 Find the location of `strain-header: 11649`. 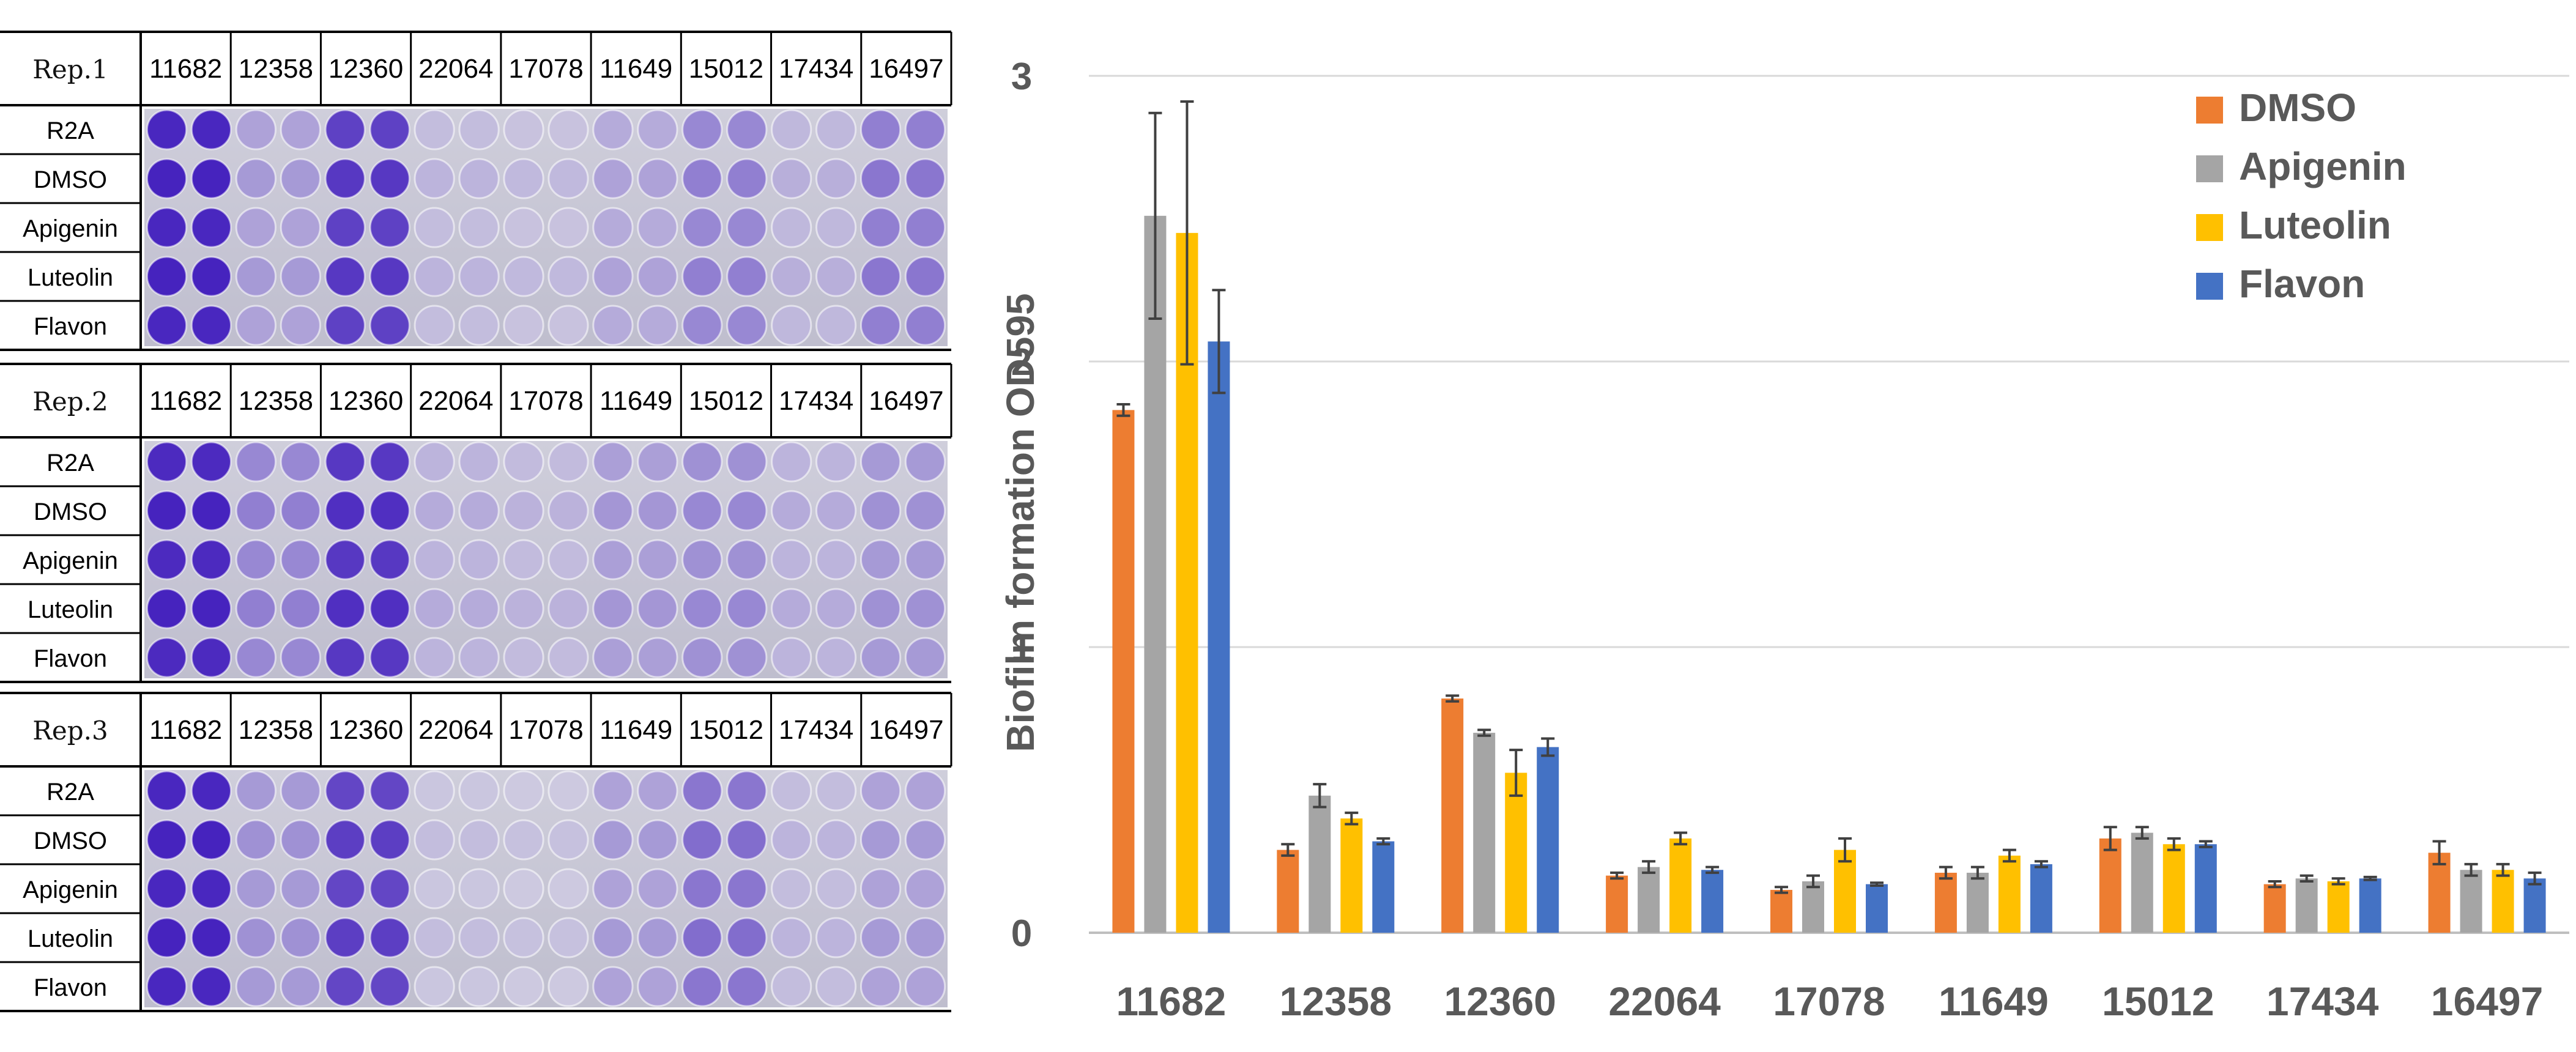

strain-header: 11649 is located at coordinates (635, 730).